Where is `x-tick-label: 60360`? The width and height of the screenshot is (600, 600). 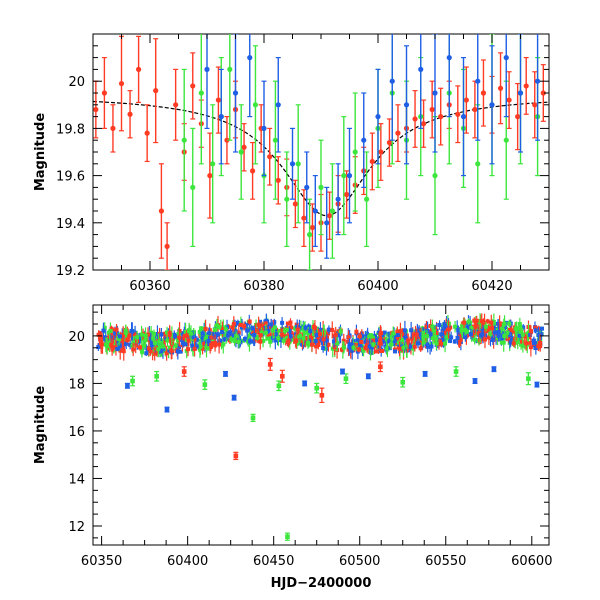 x-tick-label: 60360 is located at coordinates (149, 286).